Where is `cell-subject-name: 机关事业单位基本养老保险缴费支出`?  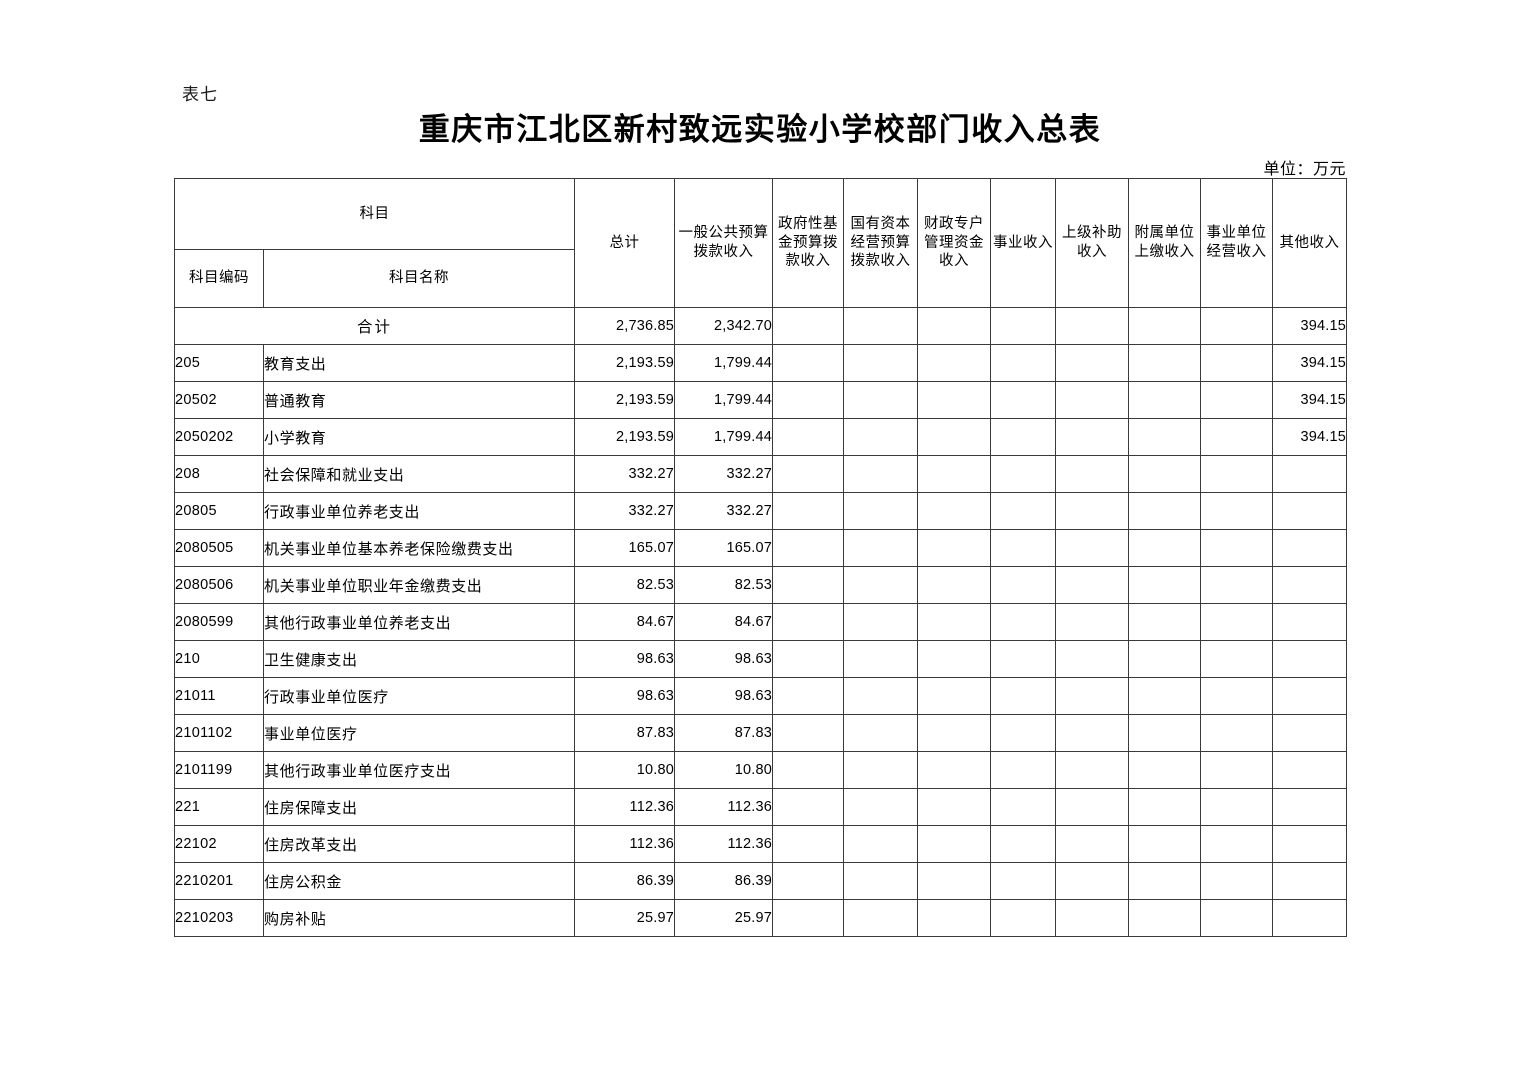
cell-subject-name: 机关事业单位基本养老保险缴费支出 is located at coordinates (419, 548).